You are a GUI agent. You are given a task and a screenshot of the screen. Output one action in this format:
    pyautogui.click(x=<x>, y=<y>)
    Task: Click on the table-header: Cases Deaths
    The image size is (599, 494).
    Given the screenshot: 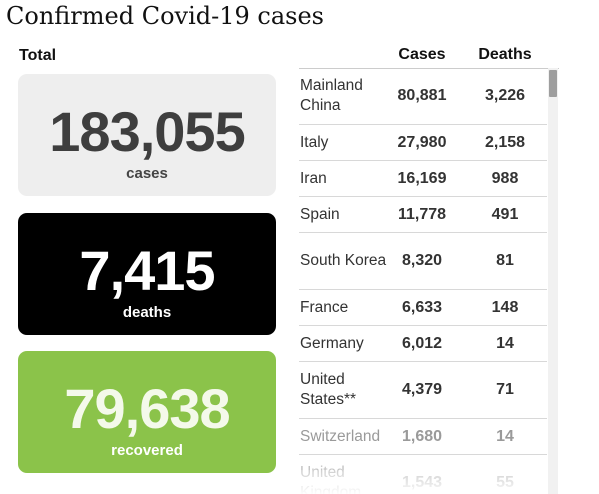 What is the action you would take?
    pyautogui.click(x=429, y=57)
    